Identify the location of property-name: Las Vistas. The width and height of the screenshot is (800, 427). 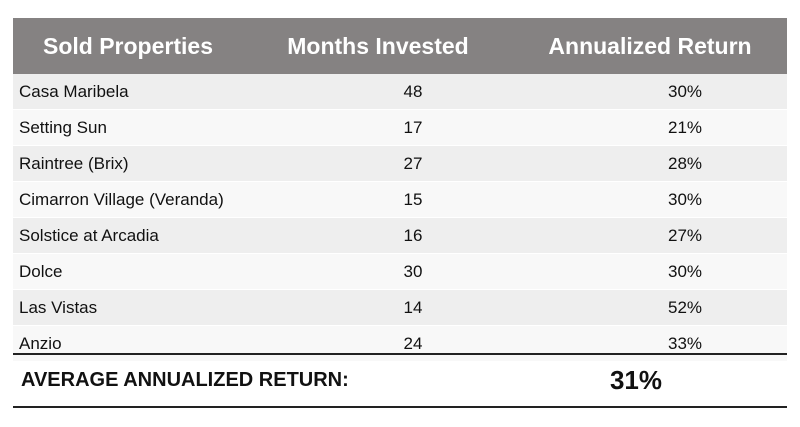
(58, 307).